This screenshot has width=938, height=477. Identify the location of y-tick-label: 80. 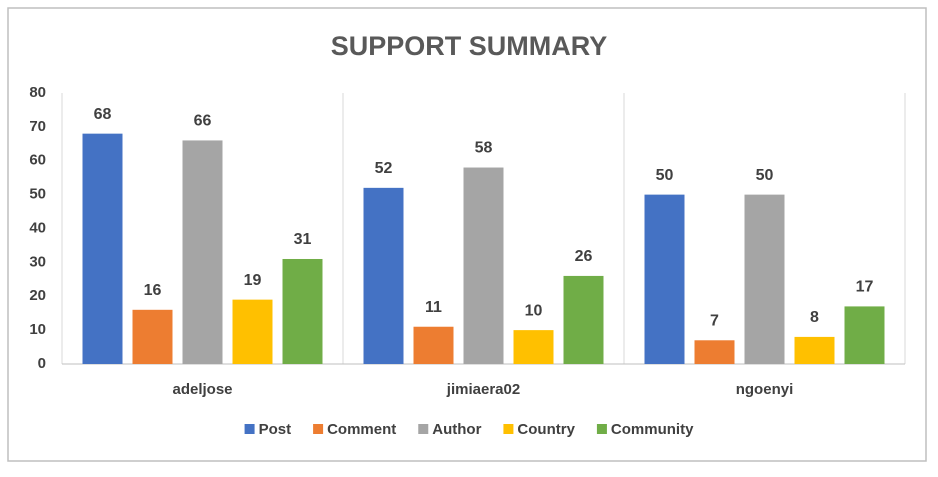
(37, 92).